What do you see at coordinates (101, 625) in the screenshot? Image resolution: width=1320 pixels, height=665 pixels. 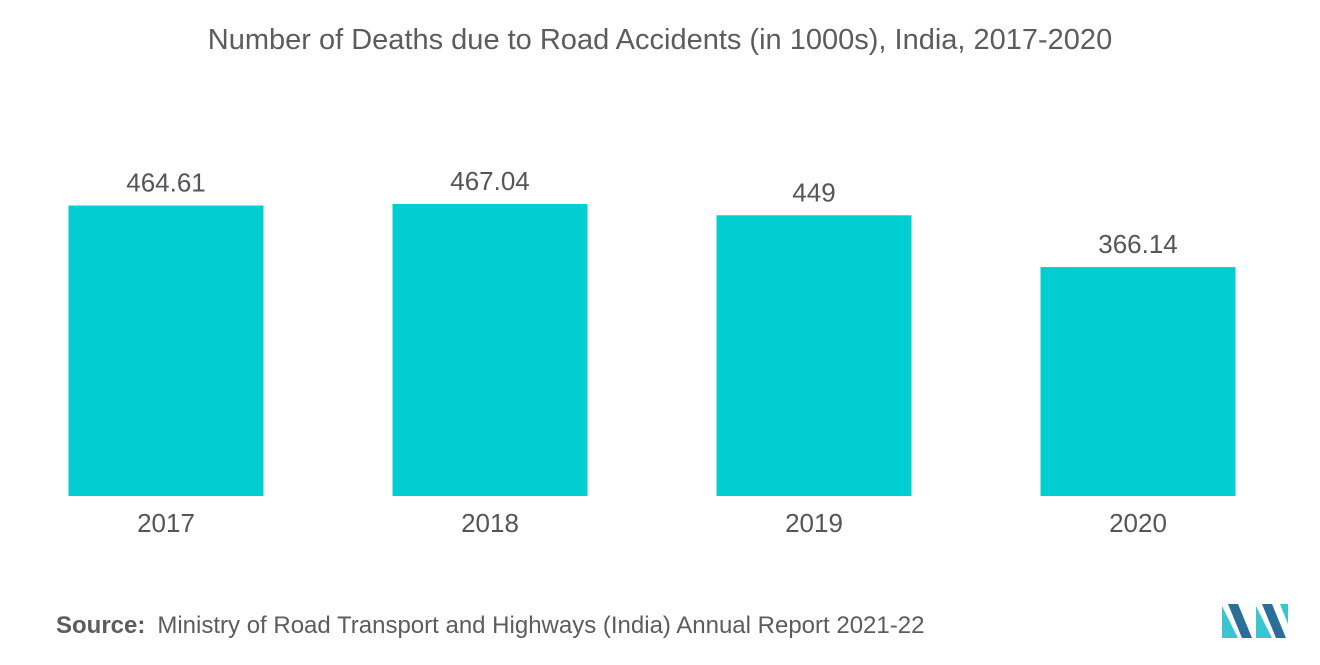 I see `source-label: Source:` at bounding box center [101, 625].